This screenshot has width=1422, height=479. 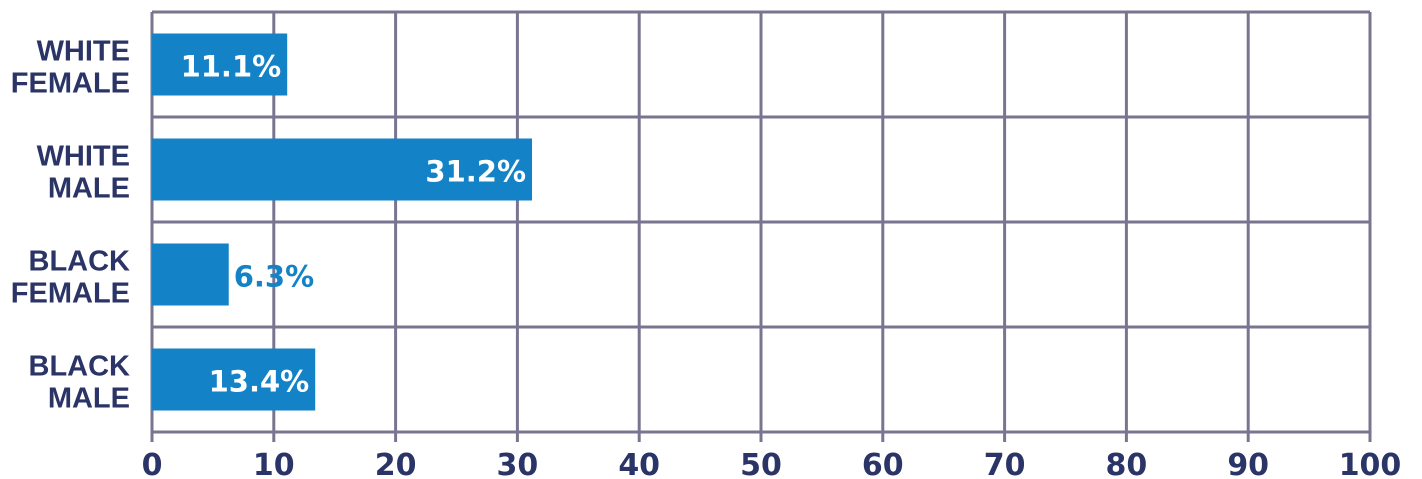 I want to click on category-label: BLACK FEMALE, so click(x=70, y=278).